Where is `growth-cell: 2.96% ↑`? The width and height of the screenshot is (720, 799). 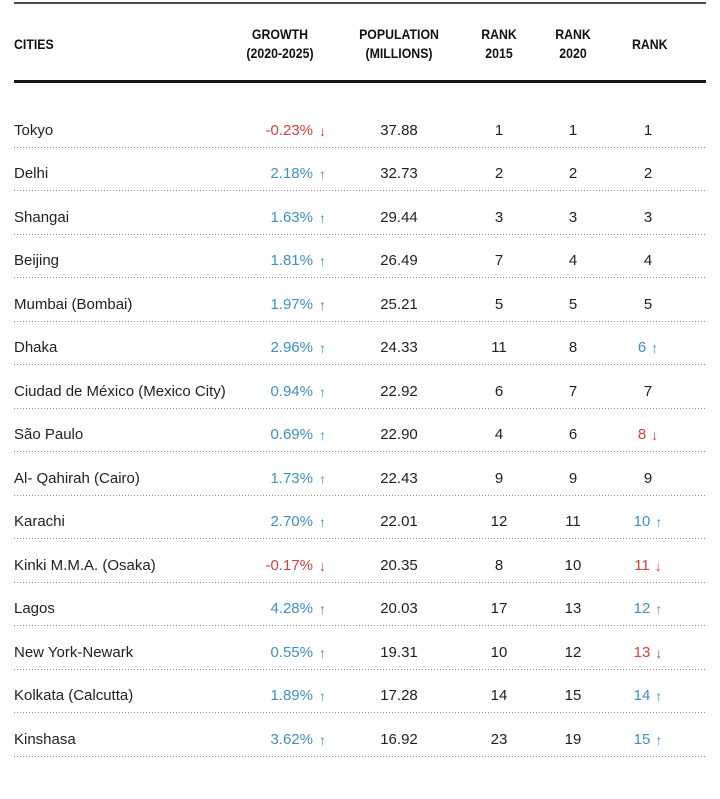 growth-cell: 2.96% ↑ is located at coordinates (280, 352).